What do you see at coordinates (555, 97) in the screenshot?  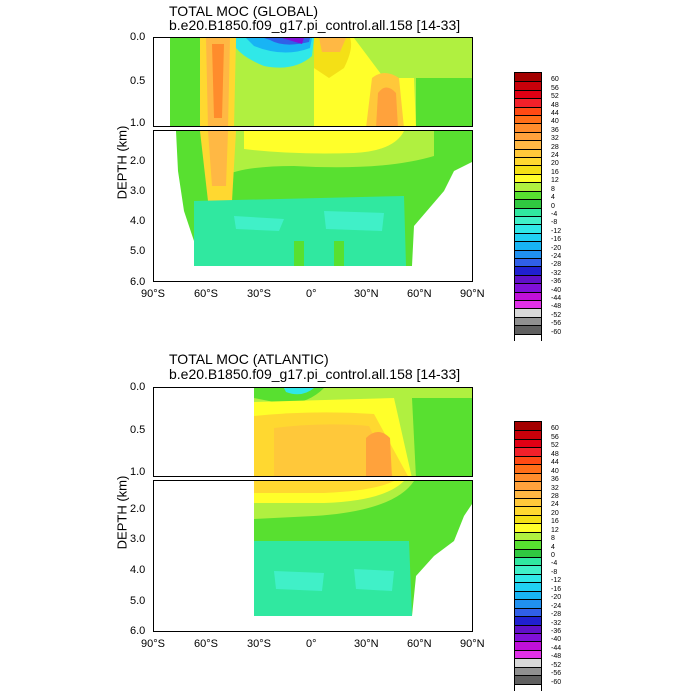 I see `colorbar-label: 52` at bounding box center [555, 97].